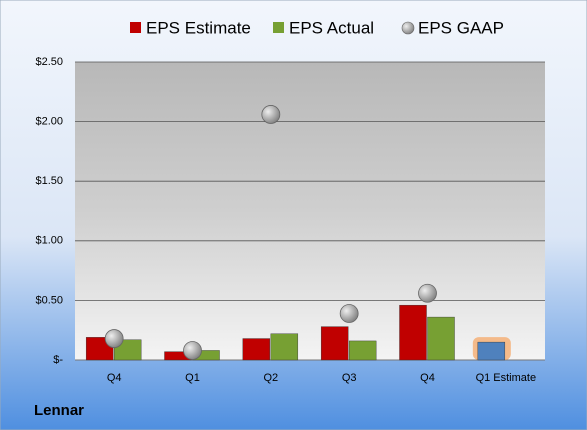  I want to click on footer-label: Lennar, so click(59, 410).